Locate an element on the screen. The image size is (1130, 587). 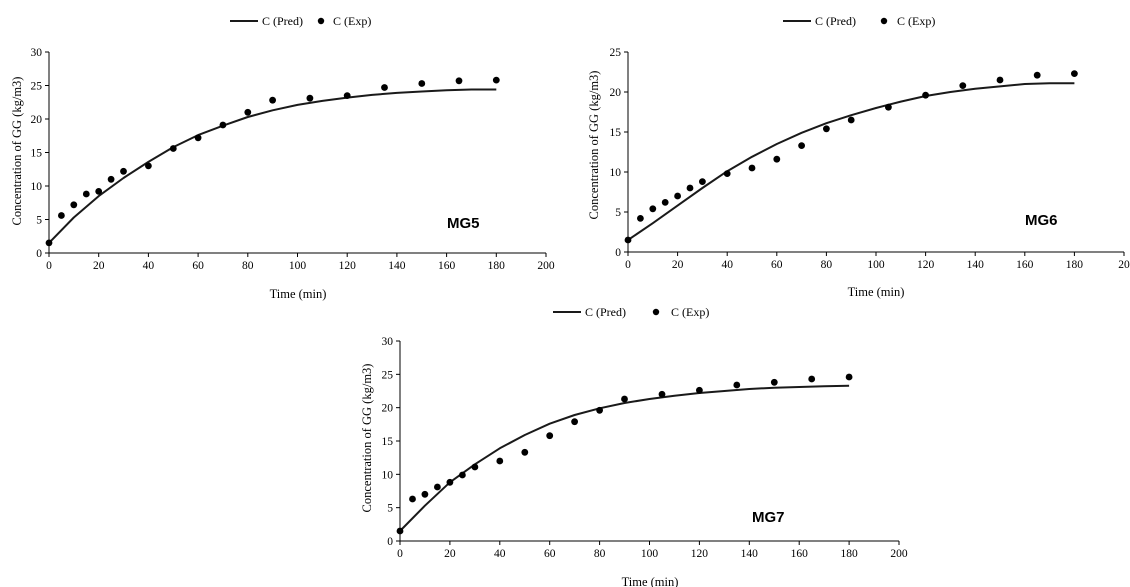
y-tick-label: 10 is located at coordinates (37, 187).